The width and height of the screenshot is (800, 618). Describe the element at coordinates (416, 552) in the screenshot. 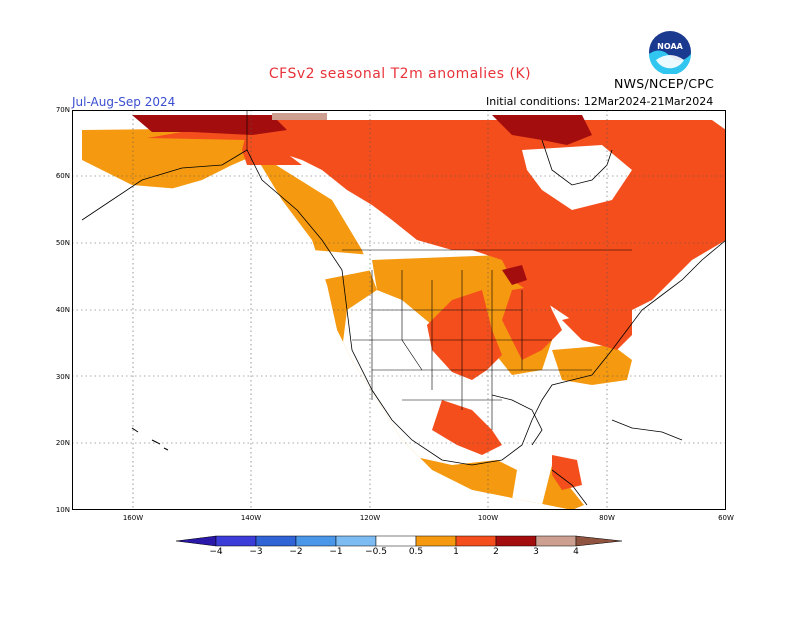

I see `legend-label-0.5: 0.5` at that location.